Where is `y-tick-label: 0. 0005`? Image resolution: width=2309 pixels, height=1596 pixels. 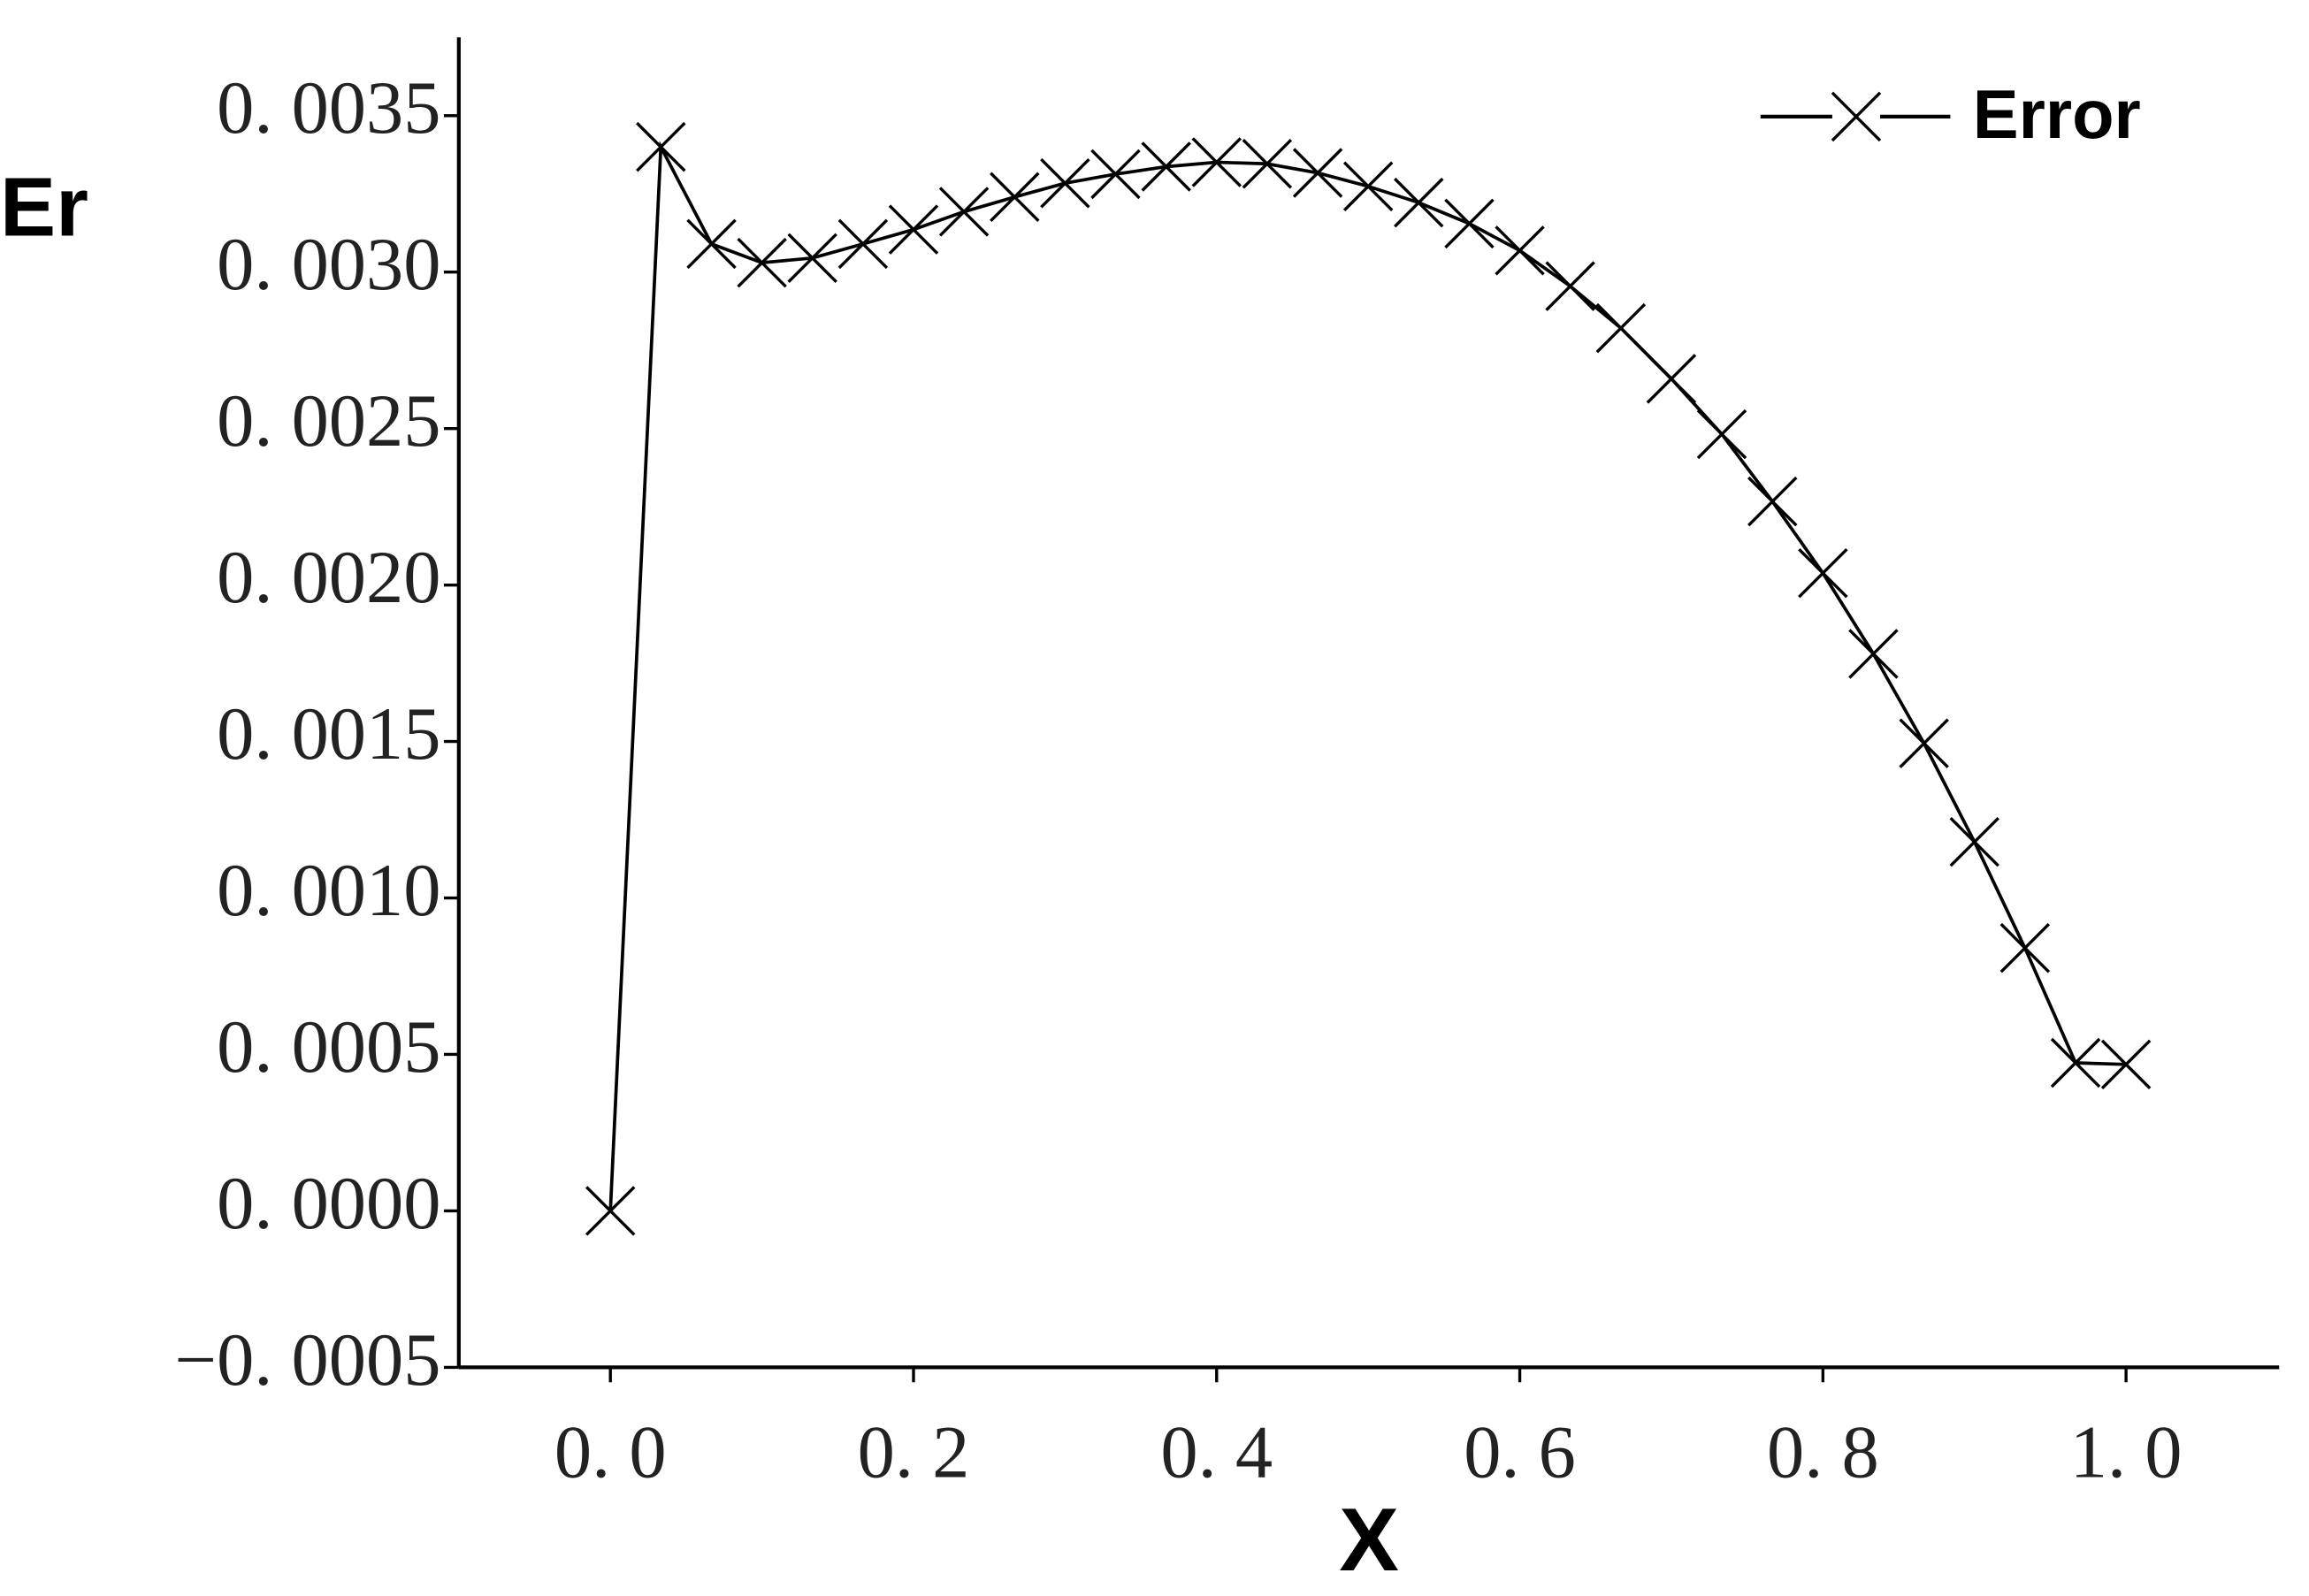 y-tick-label: 0. 0005 is located at coordinates (328, 1047).